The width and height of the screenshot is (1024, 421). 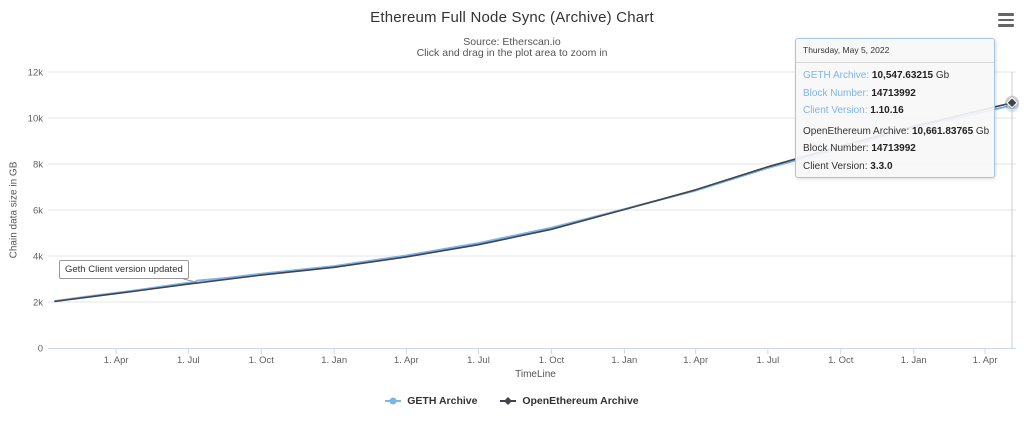 I want to click on legend-item-geth: GETH Archive, so click(x=431, y=401).